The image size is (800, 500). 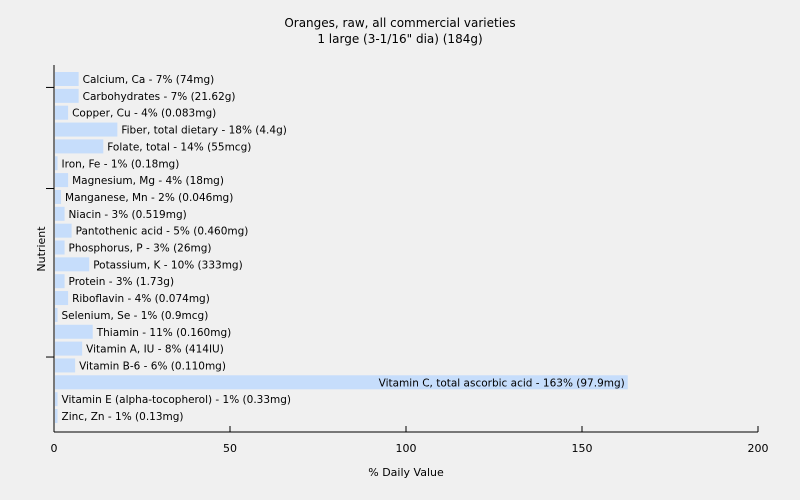 I want to click on bar-label: Magnesium, Mg - 4% (18mg), so click(x=148, y=181).